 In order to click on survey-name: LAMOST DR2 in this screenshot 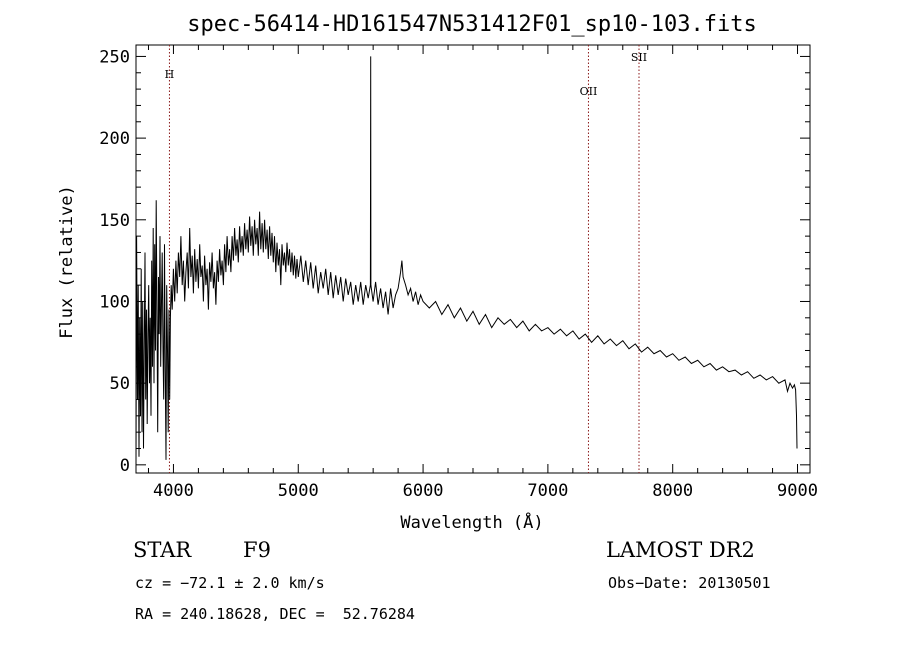, I will do `click(680, 550)`.